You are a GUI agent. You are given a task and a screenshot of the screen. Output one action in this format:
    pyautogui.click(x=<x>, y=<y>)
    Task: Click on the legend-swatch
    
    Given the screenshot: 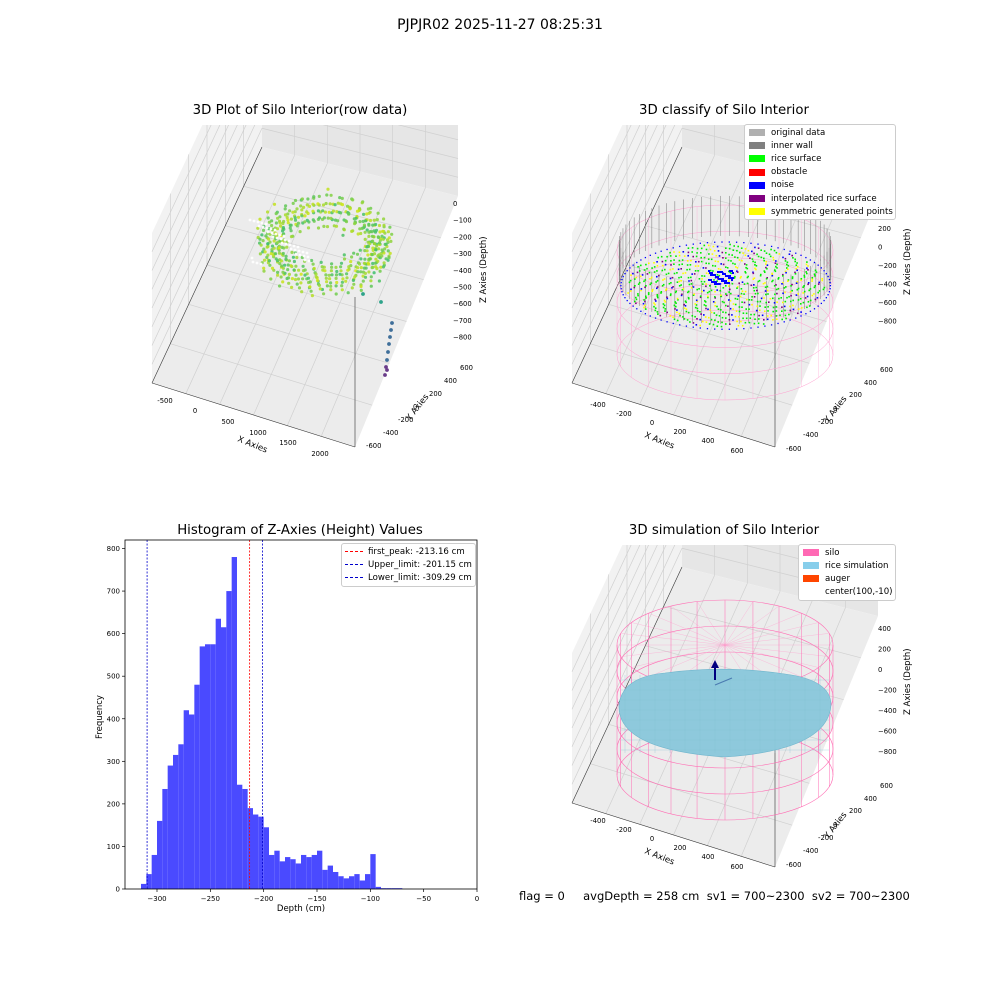 What is the action you would take?
    pyautogui.click(x=811, y=579)
    